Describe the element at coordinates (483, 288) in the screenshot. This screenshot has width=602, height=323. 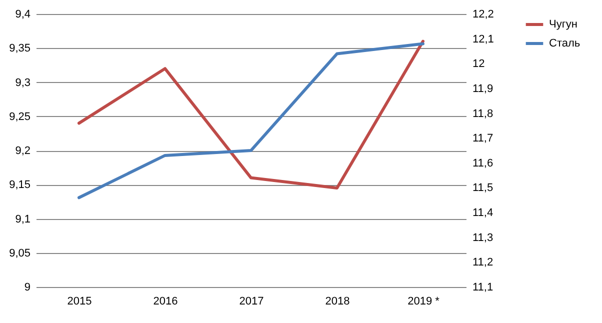
I see `y2-tick-label: 11,1` at that location.